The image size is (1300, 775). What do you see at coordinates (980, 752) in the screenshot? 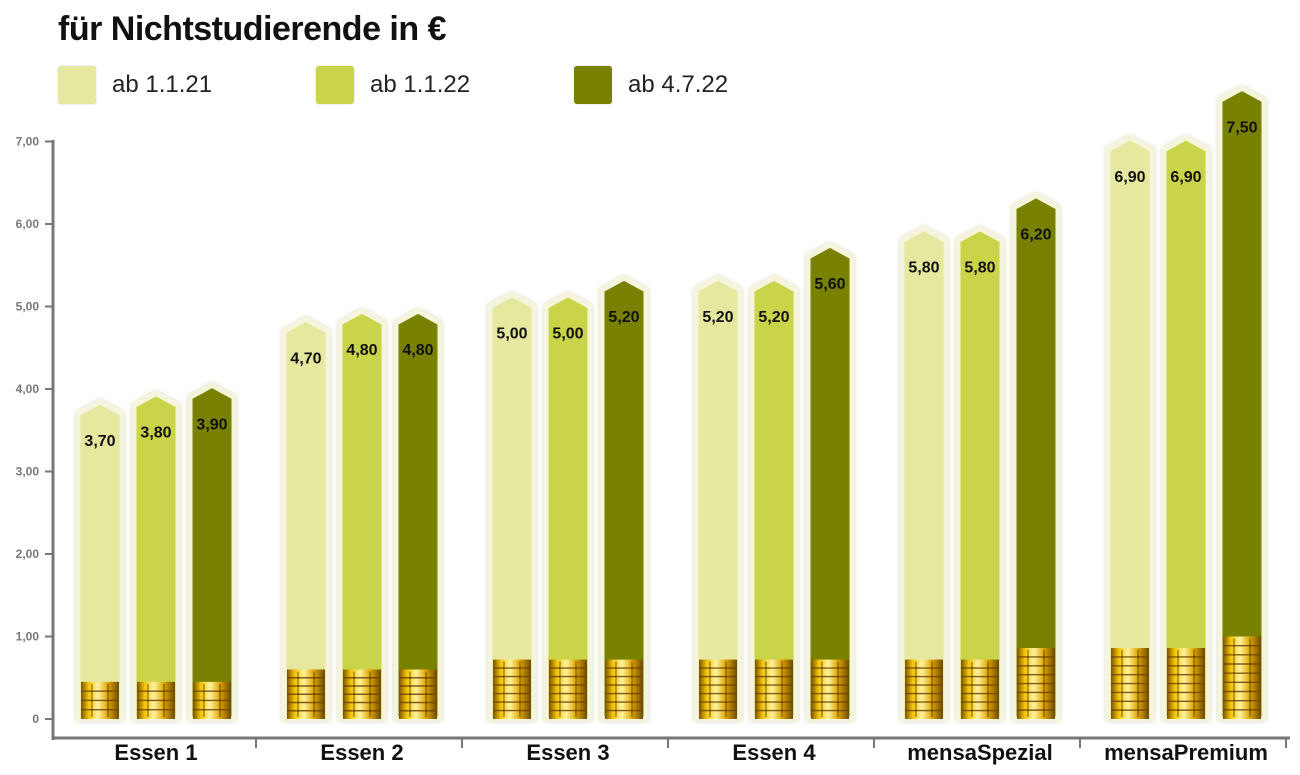
I see `x-tick-label: mensaSpezial` at bounding box center [980, 752].